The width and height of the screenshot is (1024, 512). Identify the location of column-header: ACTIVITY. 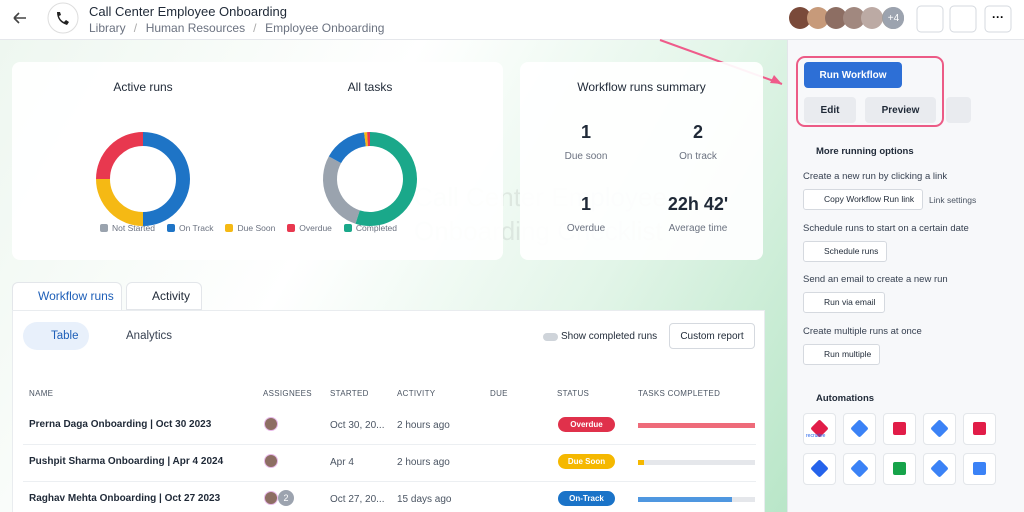
(416, 393).